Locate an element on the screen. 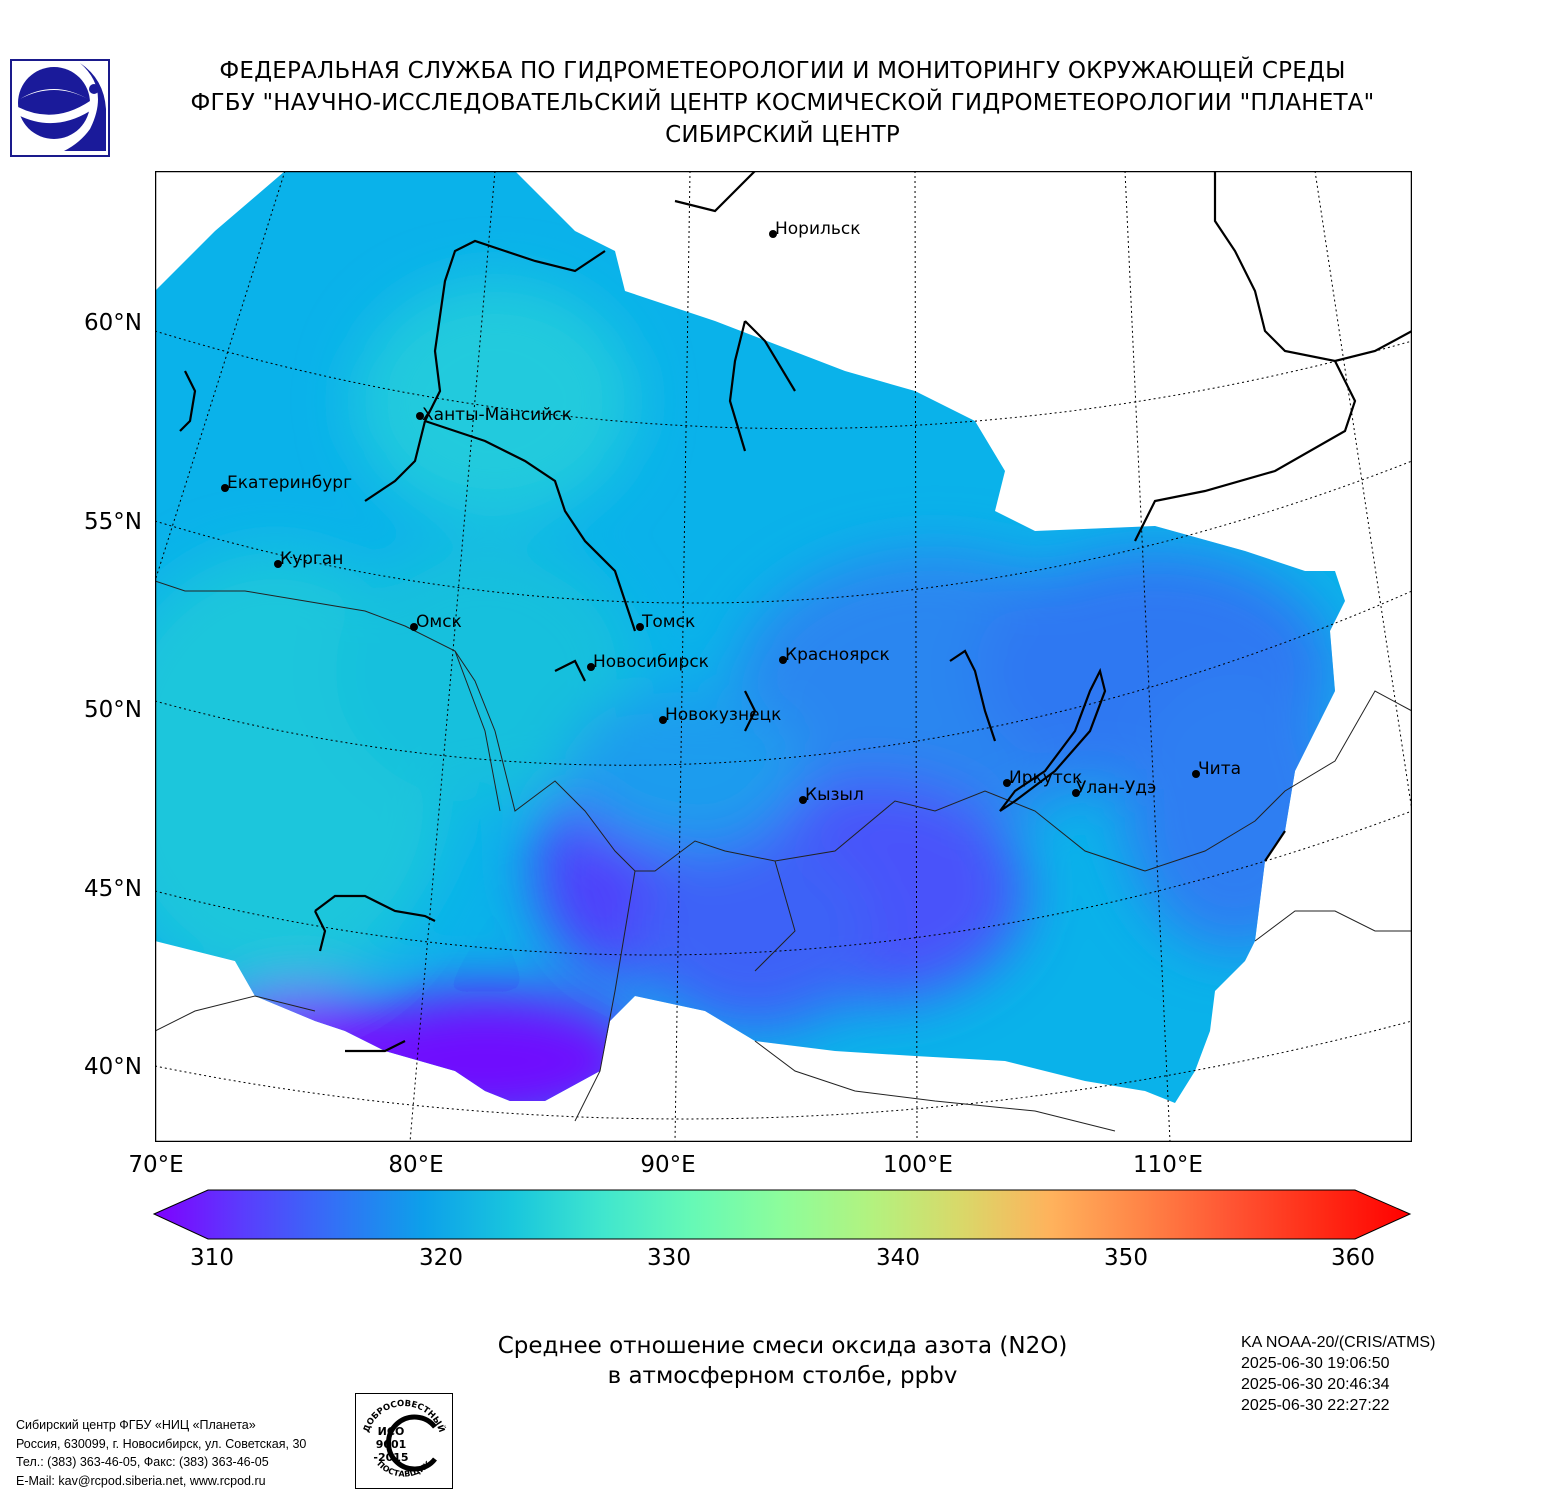  colorbar-tick-330: 330 is located at coordinates (669, 1258).